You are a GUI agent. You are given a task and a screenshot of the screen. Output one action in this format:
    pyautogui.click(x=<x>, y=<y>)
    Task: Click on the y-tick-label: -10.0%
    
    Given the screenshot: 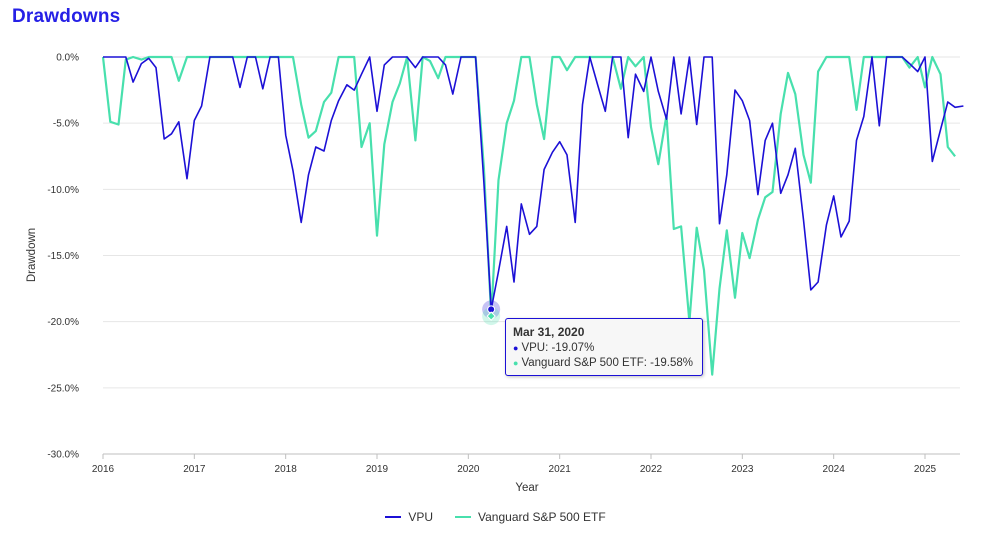 What is the action you would take?
    pyautogui.click(x=63, y=190)
    